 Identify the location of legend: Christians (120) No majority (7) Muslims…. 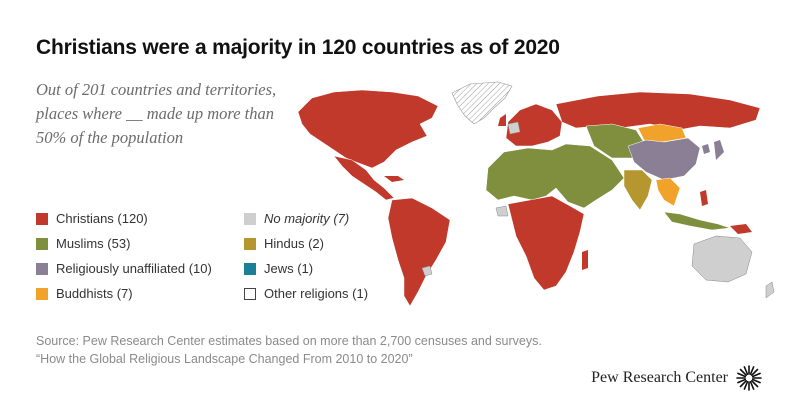
(221, 256).